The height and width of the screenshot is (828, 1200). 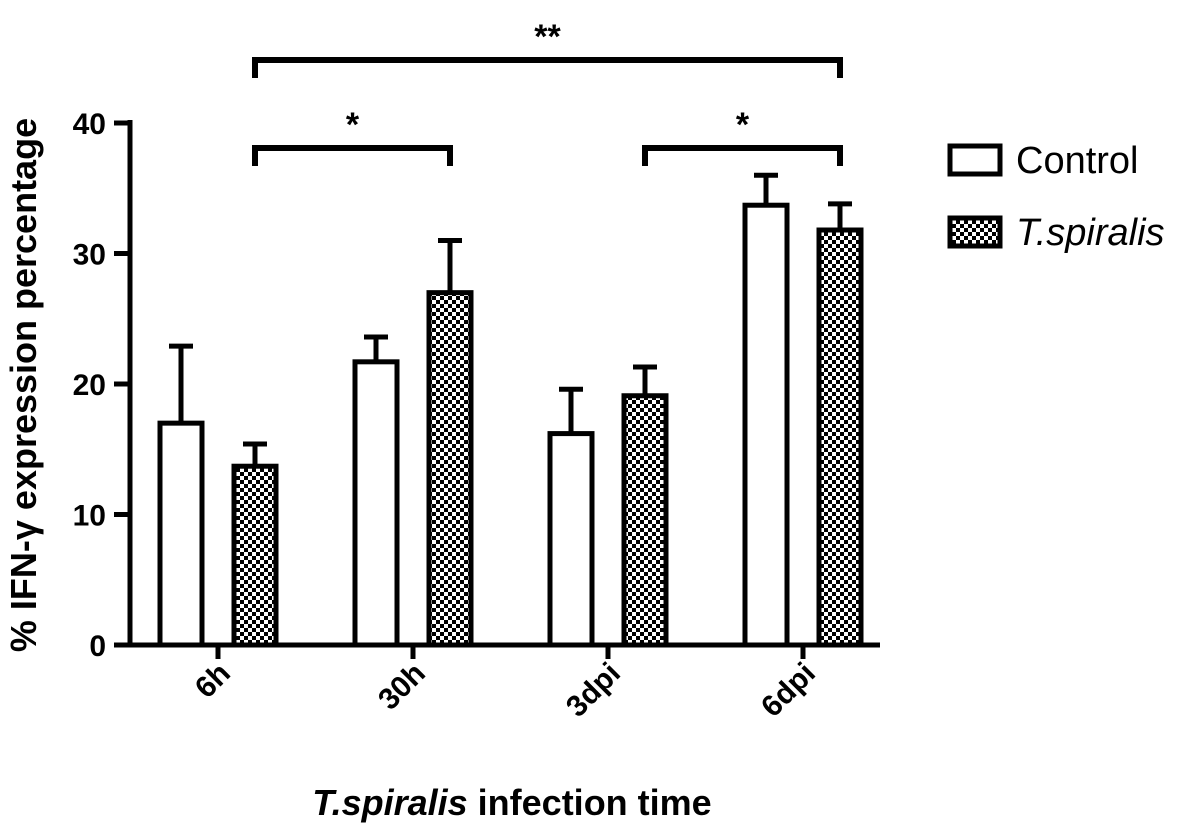 I want to click on y-tick-label: 40, so click(x=89, y=124).